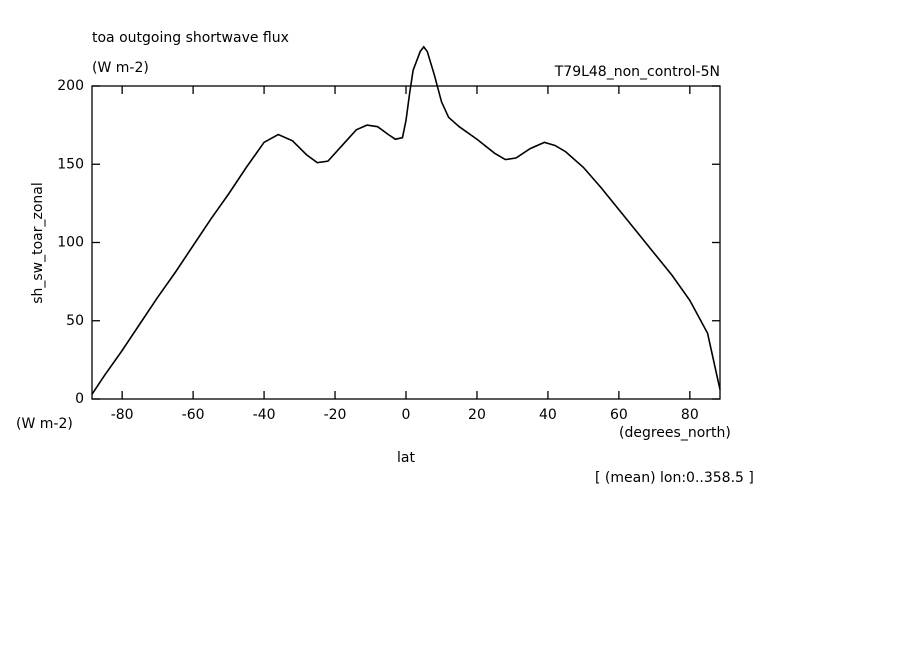 The image size is (904, 654). What do you see at coordinates (406, 415) in the screenshot?
I see `x-tick-label: 0` at bounding box center [406, 415].